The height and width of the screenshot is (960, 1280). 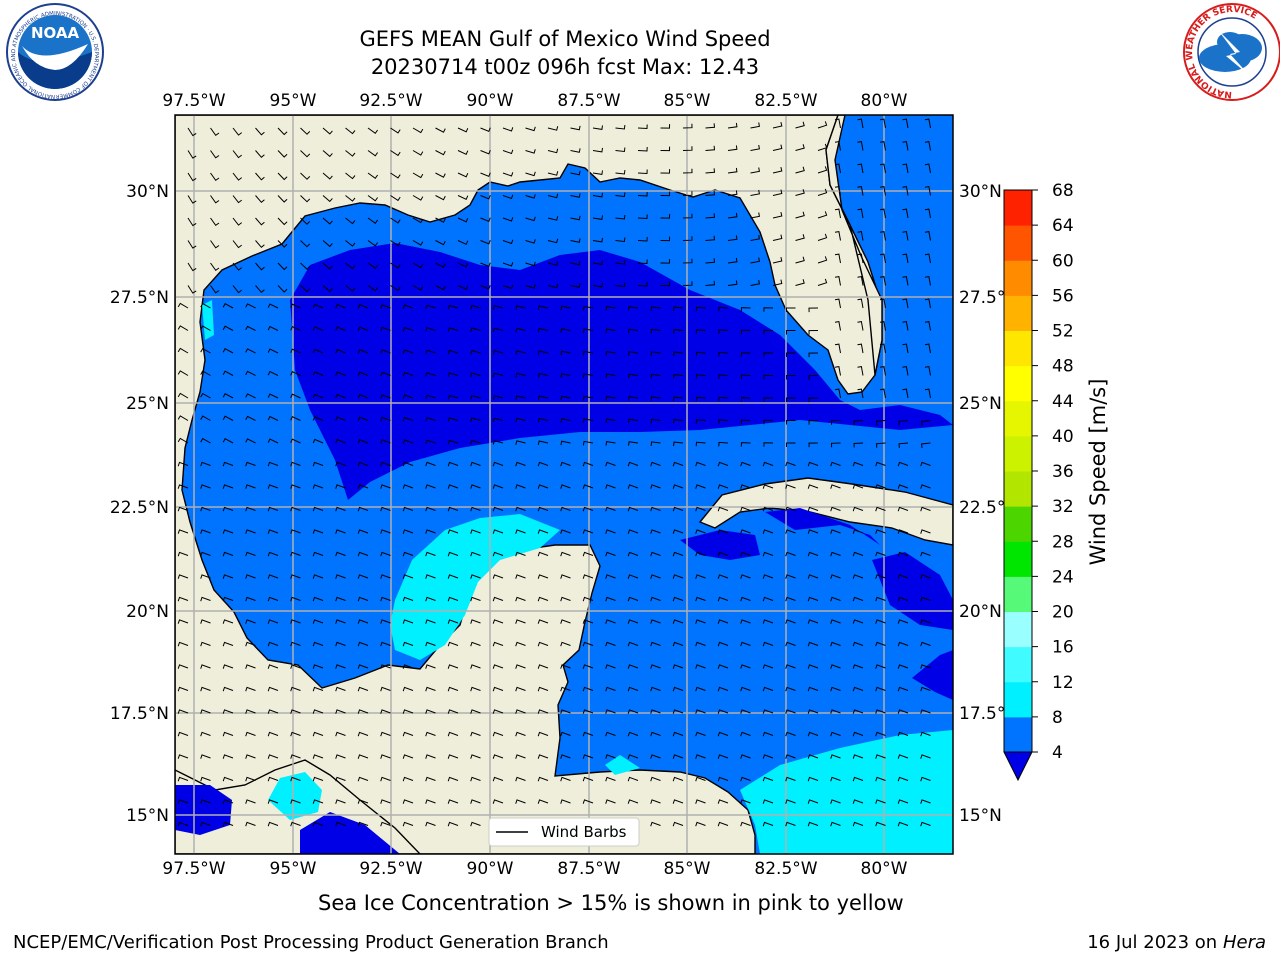 I want to click on colorbar-tick-label: 32, so click(x=1063, y=507).